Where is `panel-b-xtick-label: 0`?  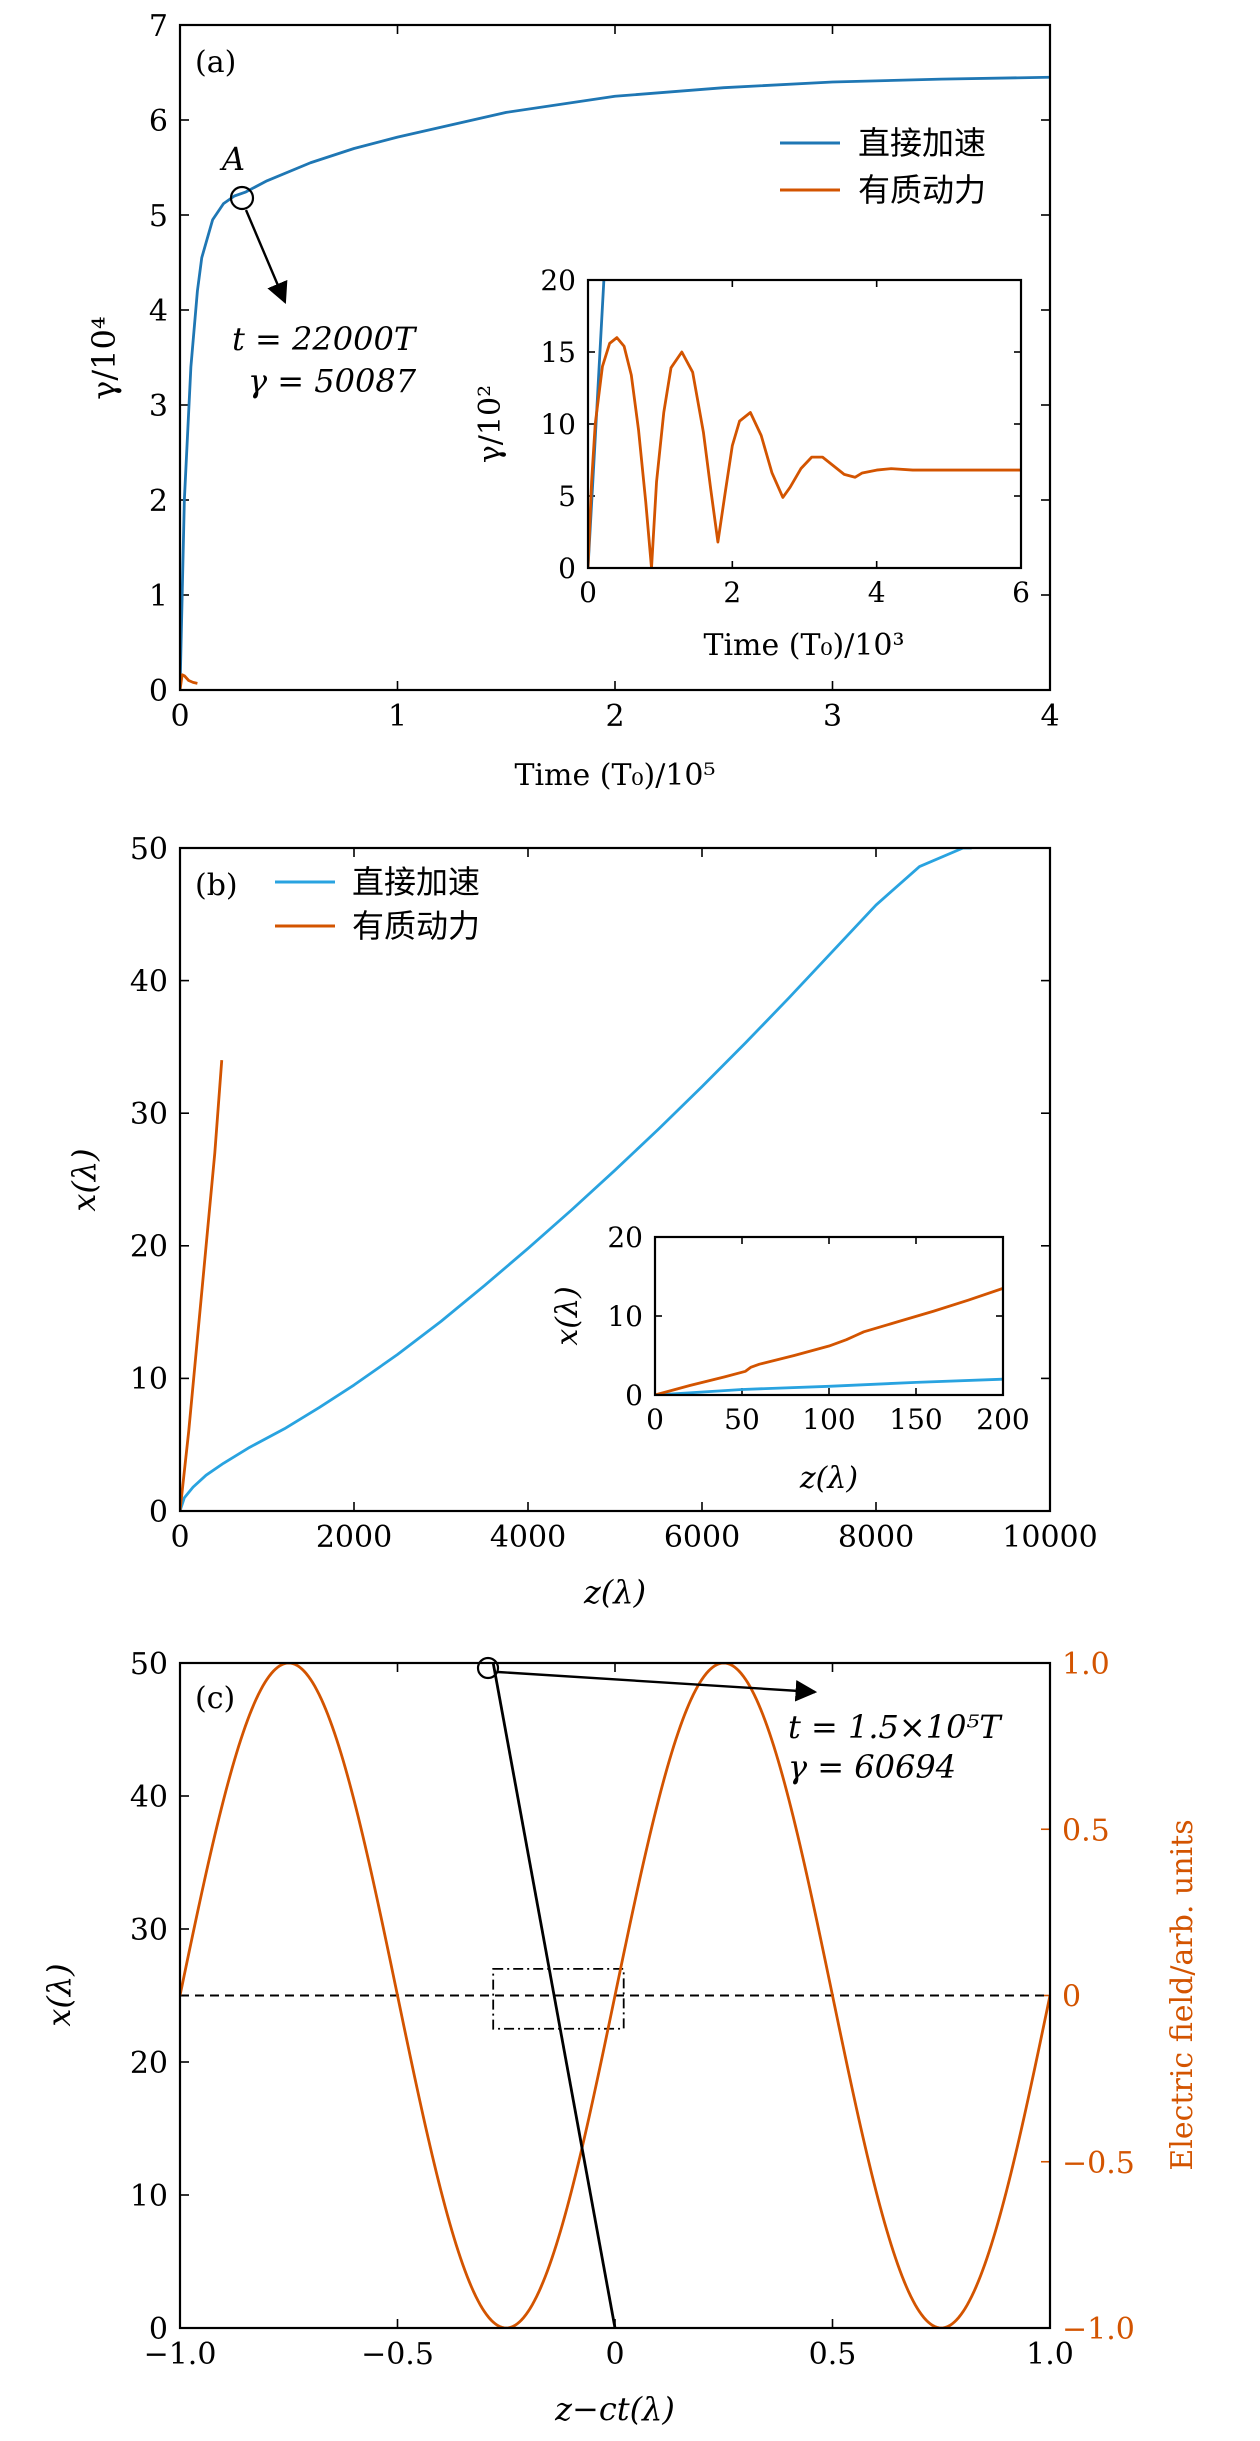
panel-b-xtick-label: 0 is located at coordinates (179, 1537).